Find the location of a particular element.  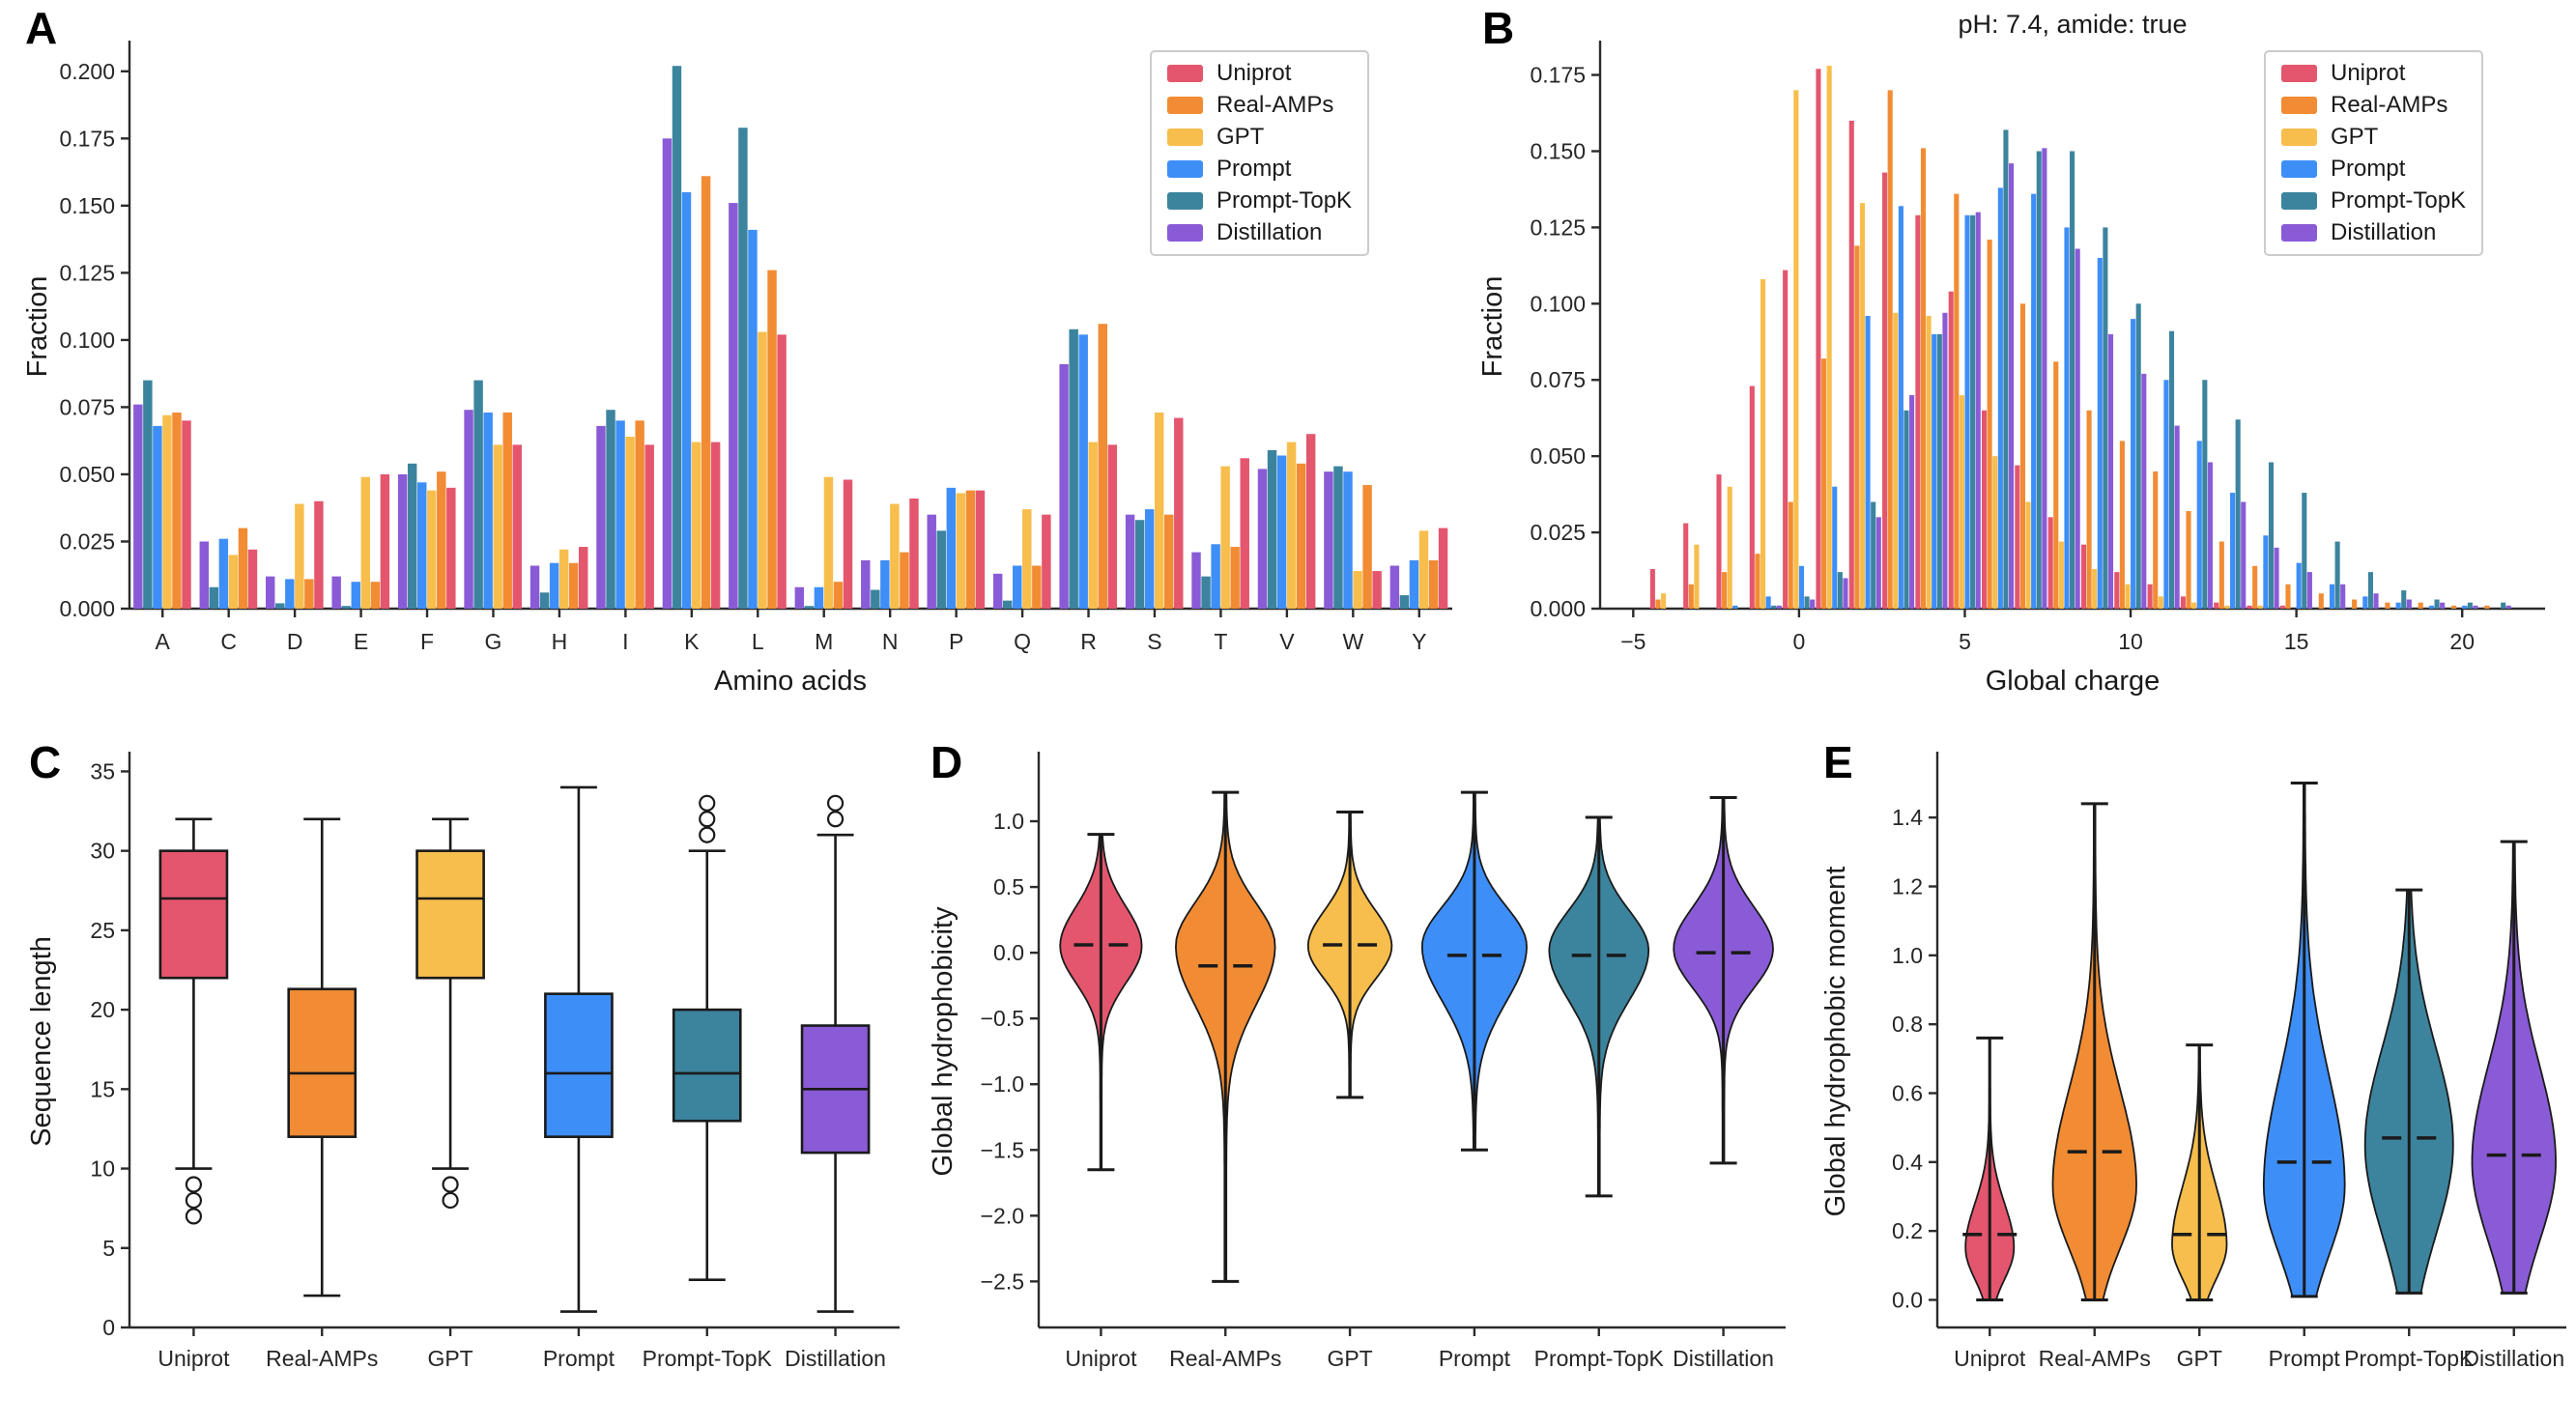

legend-swatch-icon is located at coordinates (2299, 201).